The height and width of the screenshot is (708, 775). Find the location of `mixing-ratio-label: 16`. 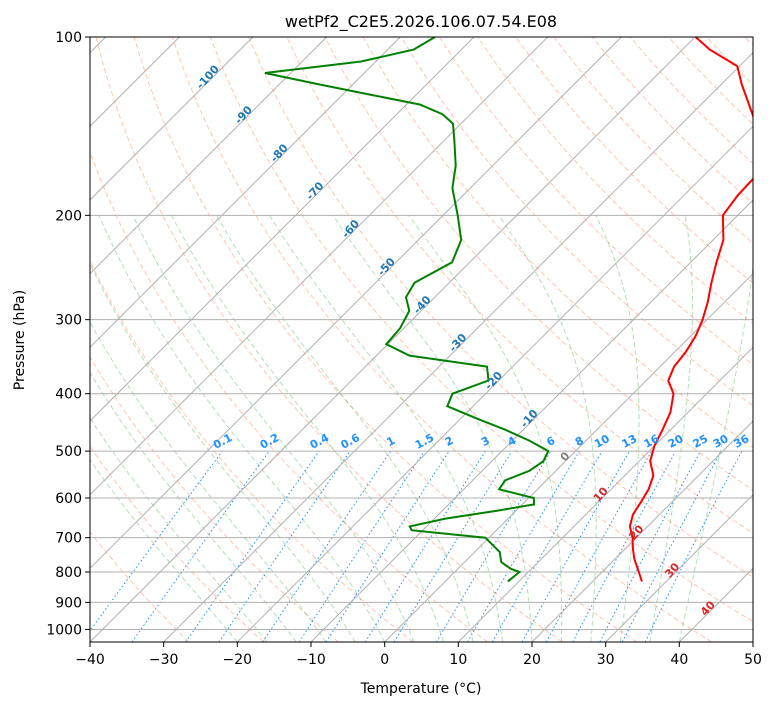

mixing-ratio-label: 16 is located at coordinates (652, 441).